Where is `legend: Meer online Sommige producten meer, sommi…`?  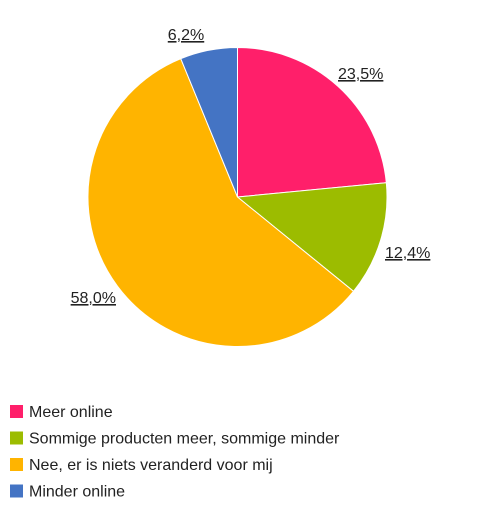 legend: Meer online Sommige producten meer, sommi… is located at coordinates (175, 452).